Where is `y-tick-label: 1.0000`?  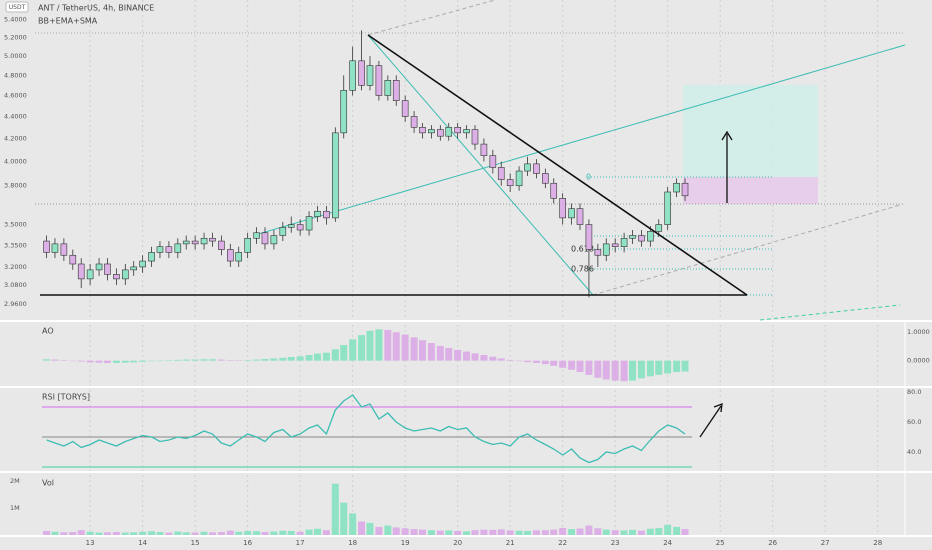 y-tick-label: 1.0000 is located at coordinates (918, 332).